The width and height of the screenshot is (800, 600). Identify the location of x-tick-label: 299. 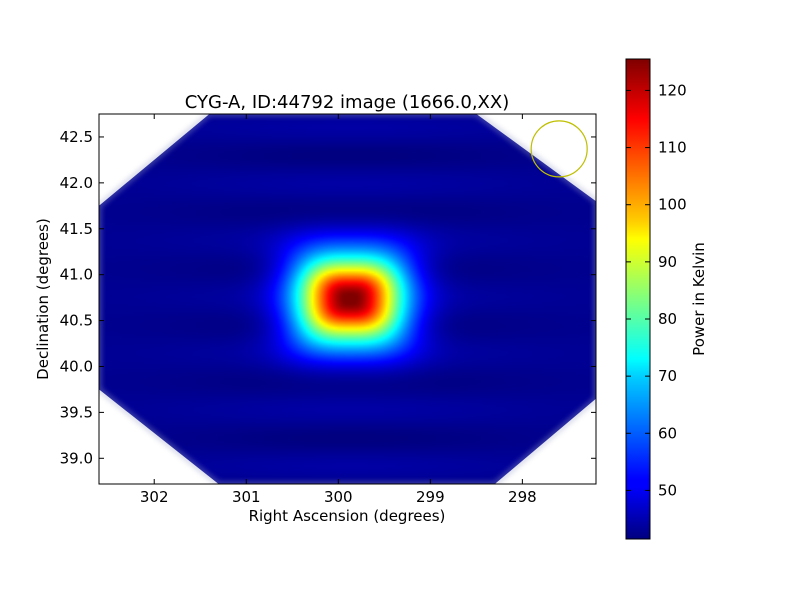
(430, 497).